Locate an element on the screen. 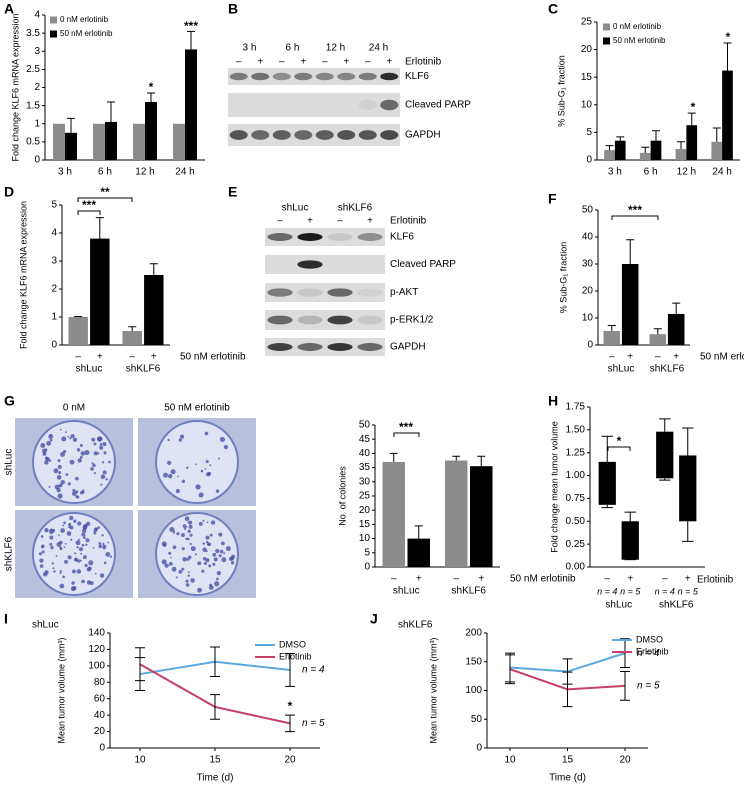 The height and width of the screenshot is (806, 744). panel-label: B is located at coordinates (233, 9).